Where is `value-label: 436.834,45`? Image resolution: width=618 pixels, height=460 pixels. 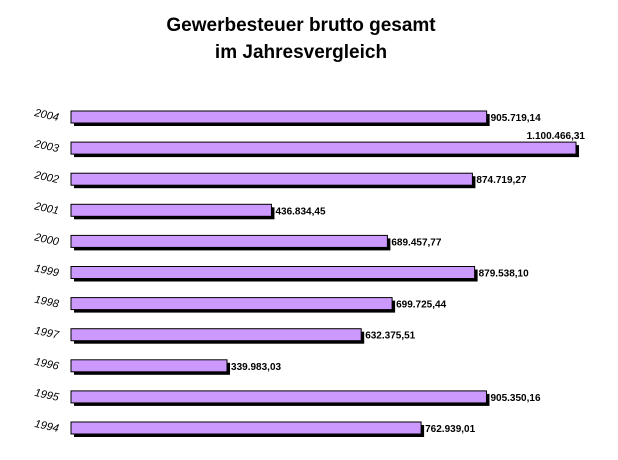
value-label: 436.834,45 is located at coordinates (300, 211).